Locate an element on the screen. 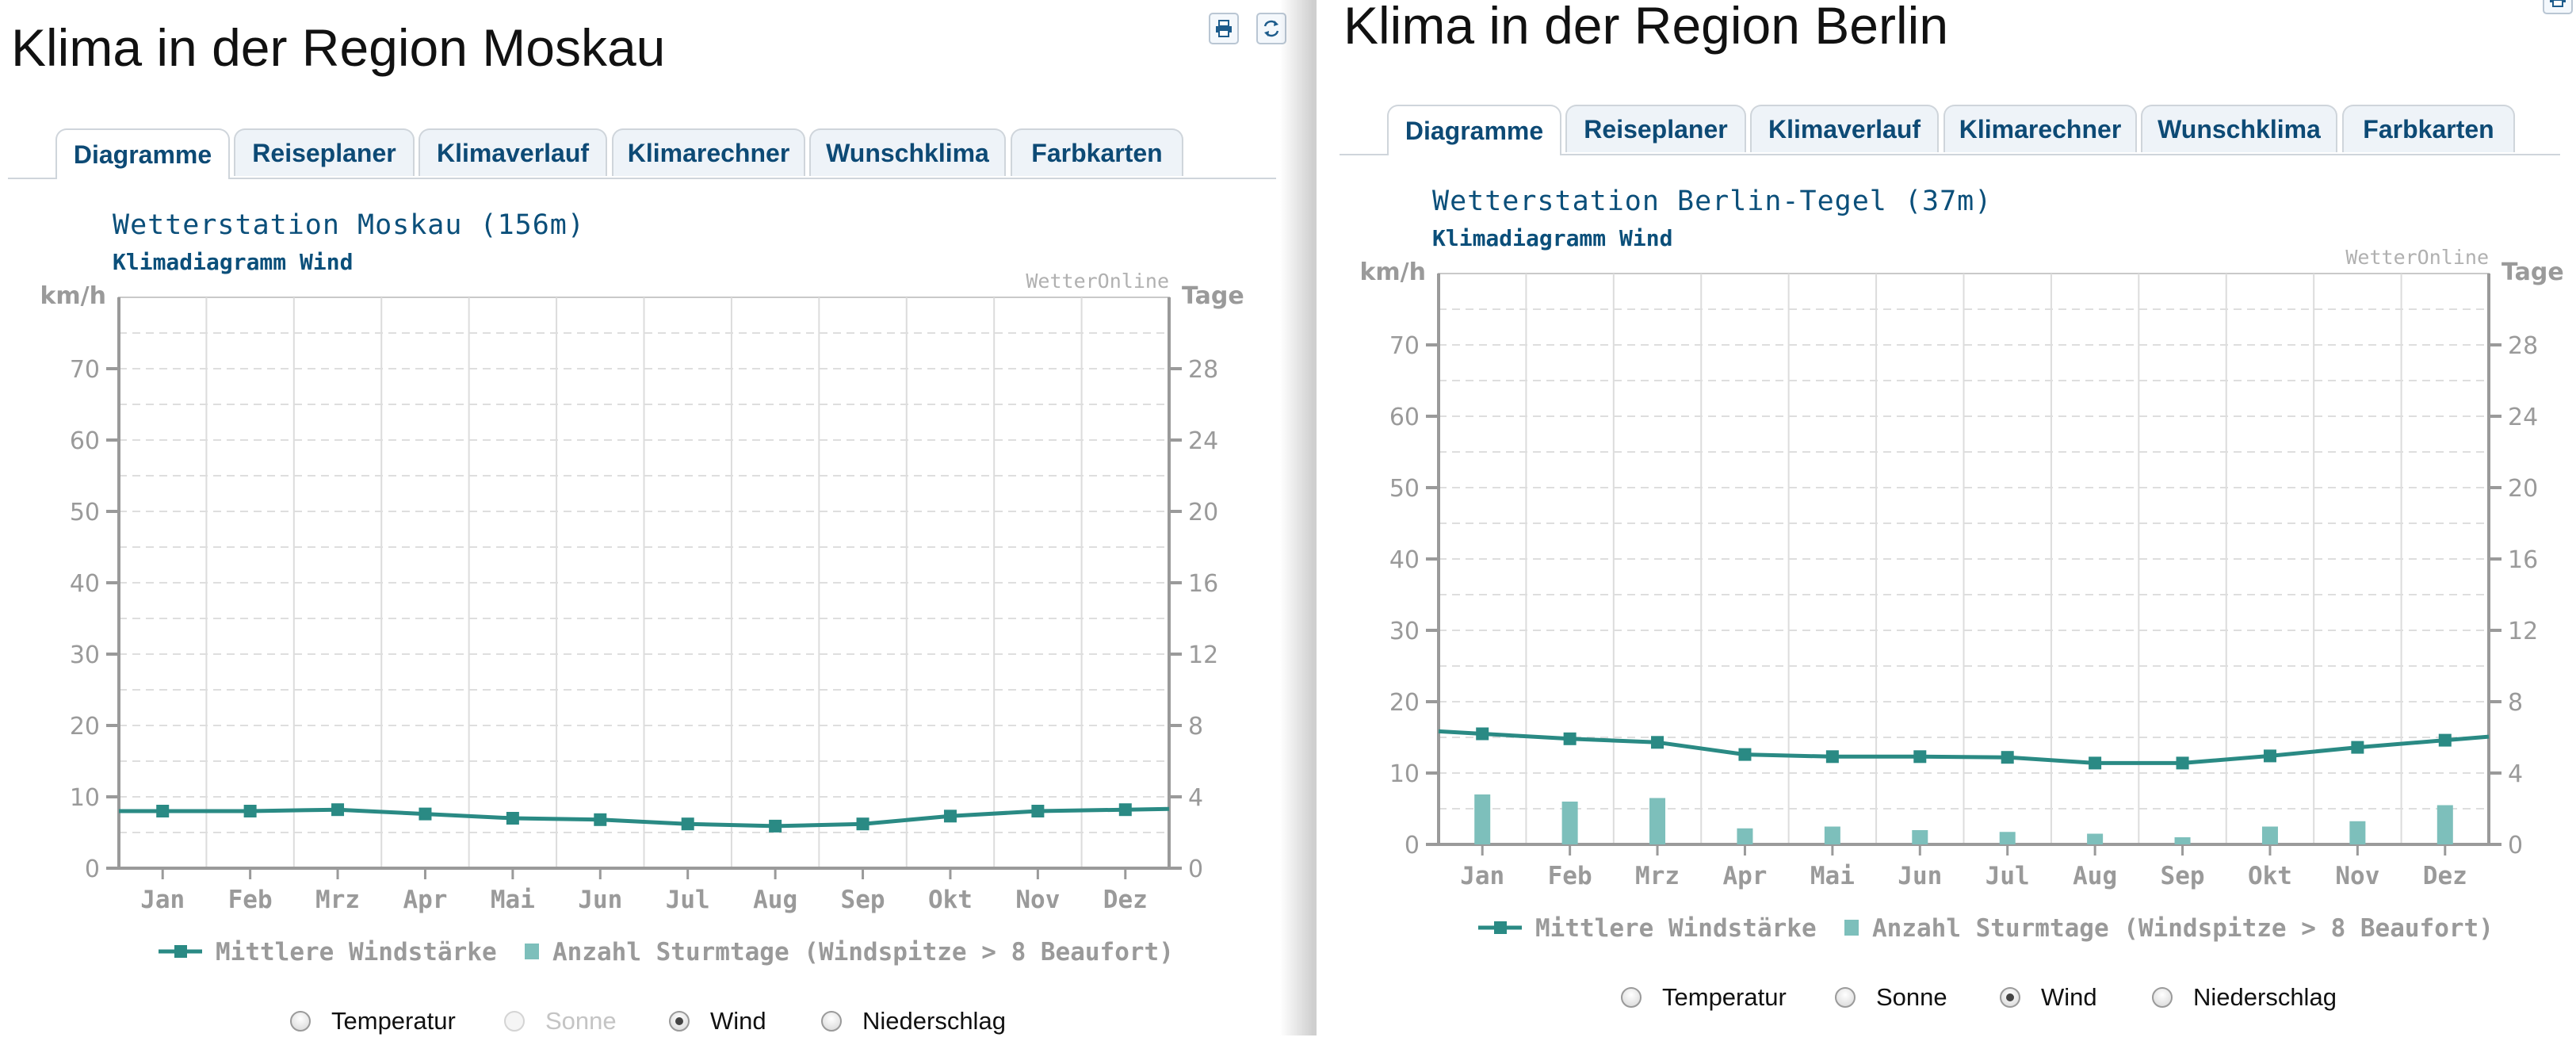 This screenshot has height=1045, width=2576. y2-axis-label: Tage is located at coordinates (1213, 296).